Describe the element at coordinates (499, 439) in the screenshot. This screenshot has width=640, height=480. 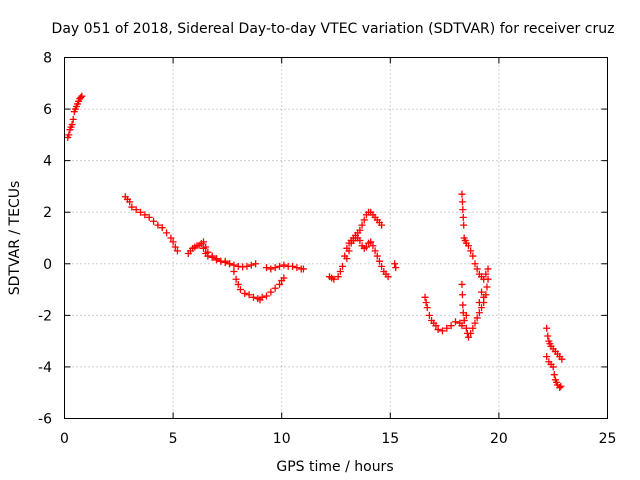
I see `x-tick-label: 20` at that location.